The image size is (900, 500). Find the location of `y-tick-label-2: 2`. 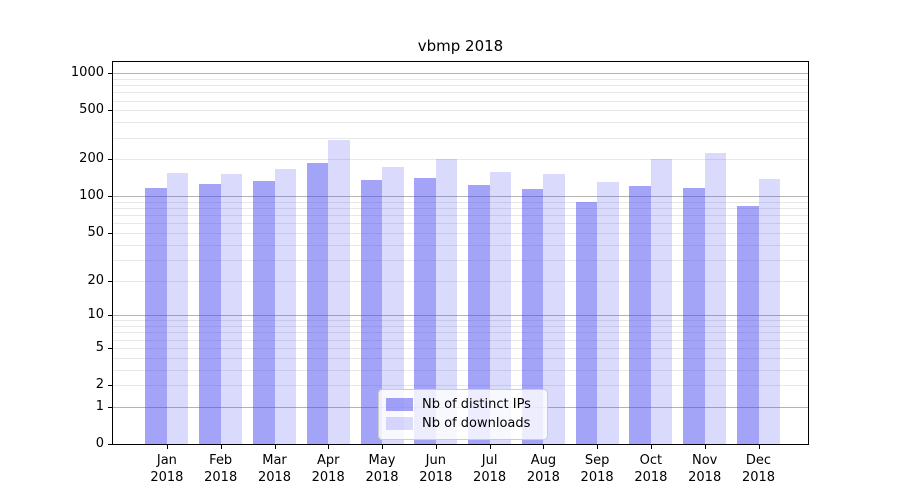

y-tick-label-2: 2 is located at coordinates (99, 384).